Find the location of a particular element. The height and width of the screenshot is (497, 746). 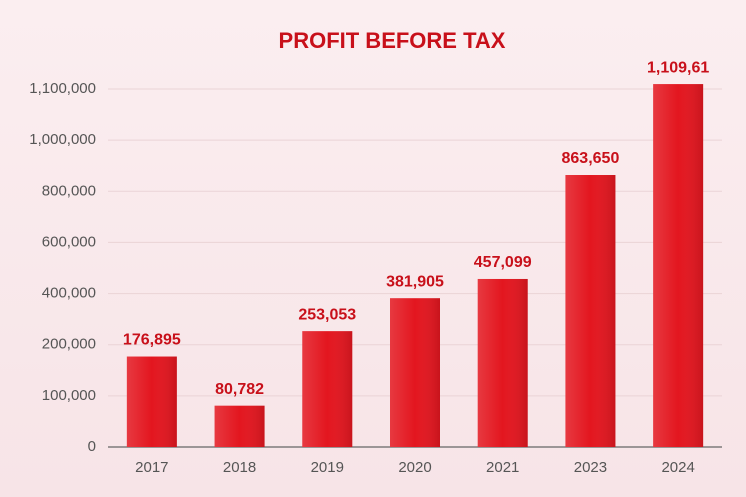

y-tick-label: 600,000 is located at coordinates (69, 241).